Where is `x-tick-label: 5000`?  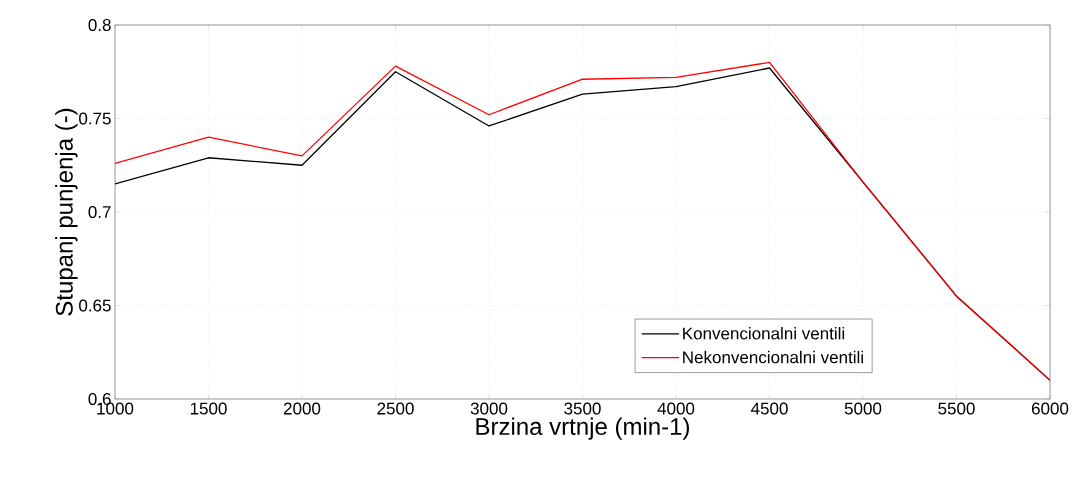
x-tick-label: 5000 is located at coordinates (863, 408).